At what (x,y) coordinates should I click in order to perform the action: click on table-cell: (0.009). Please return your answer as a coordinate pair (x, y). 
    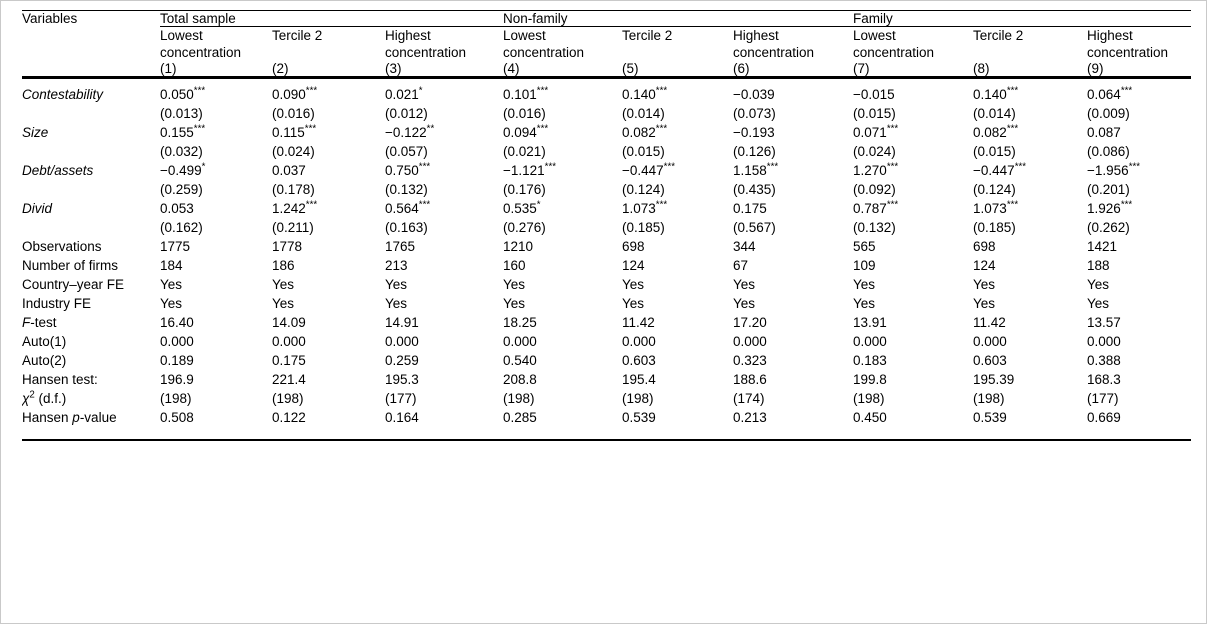
    Looking at the image, I should click on (1108, 113).